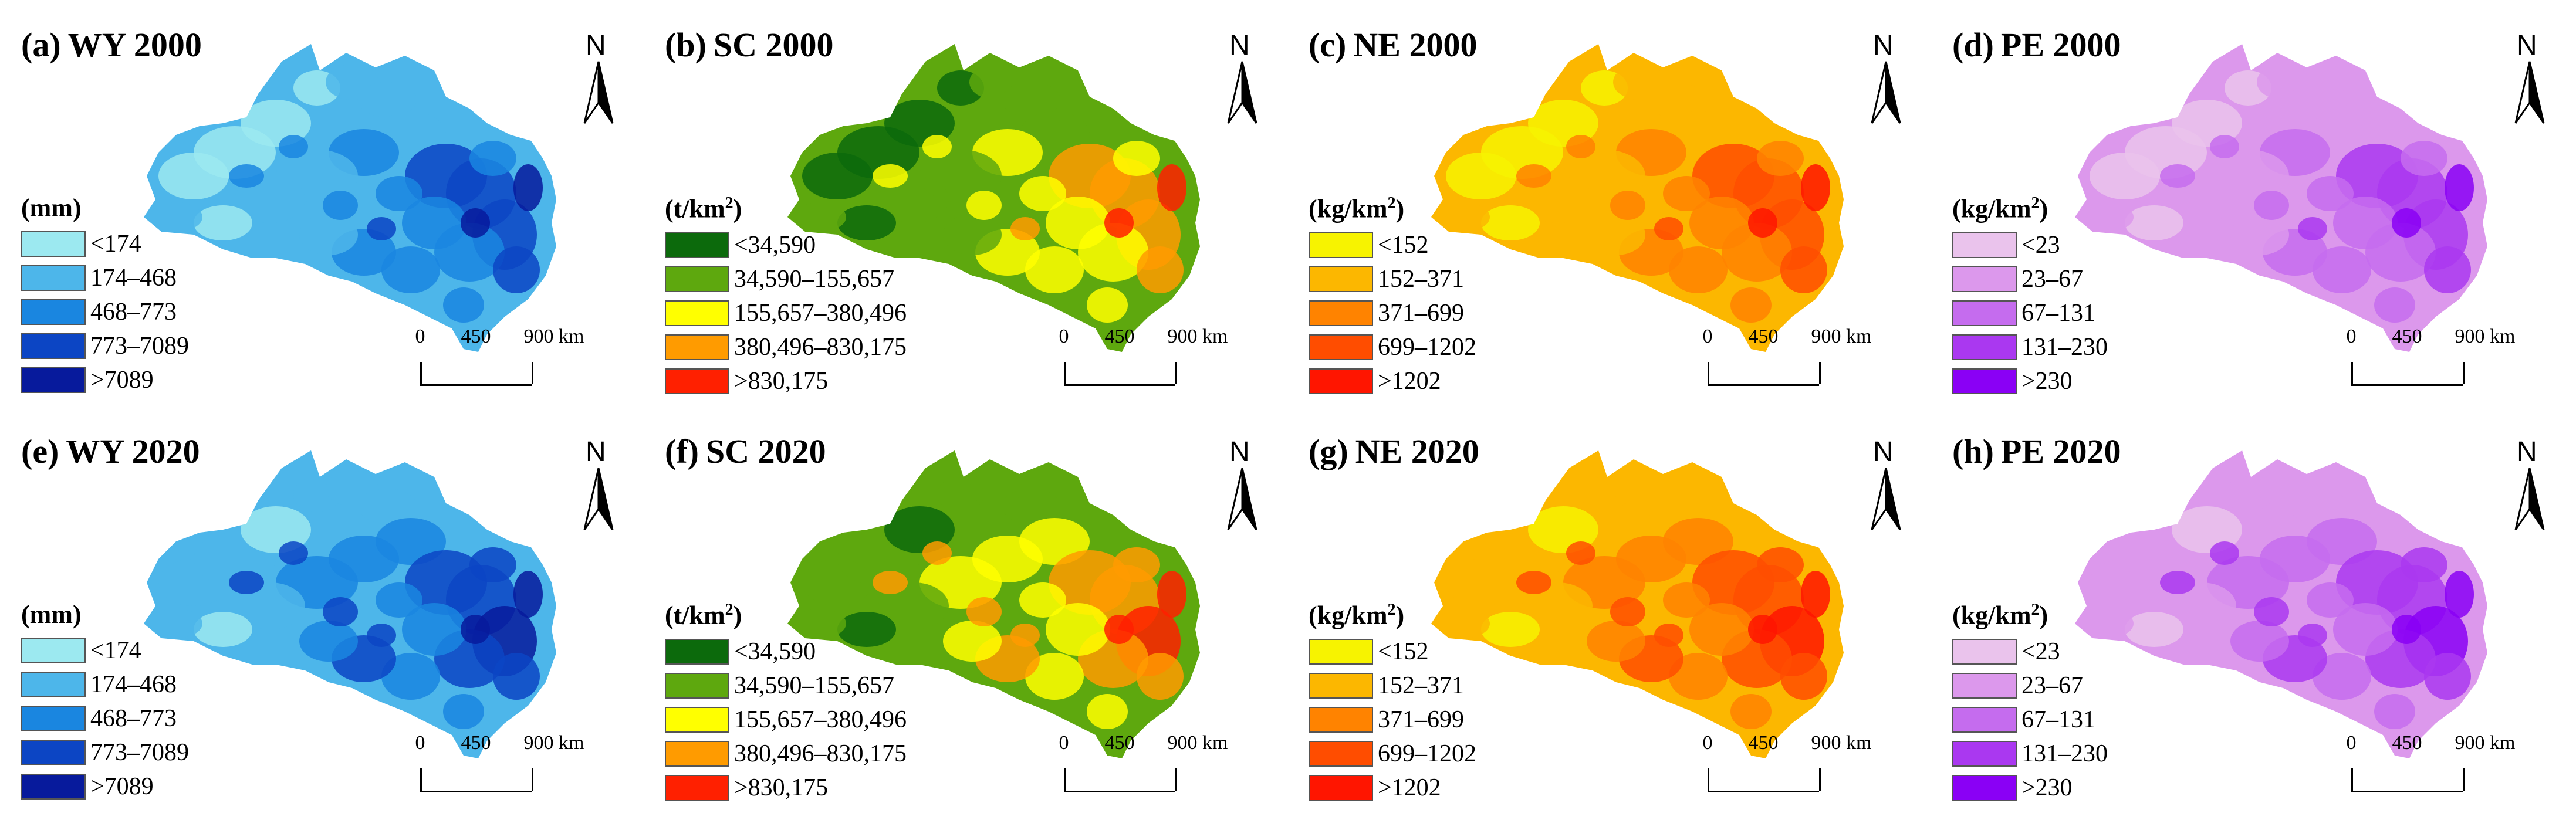 This screenshot has width=2576, height=813. What do you see at coordinates (1973, 45) in the screenshot?
I see `panel-label: (d)` at bounding box center [1973, 45].